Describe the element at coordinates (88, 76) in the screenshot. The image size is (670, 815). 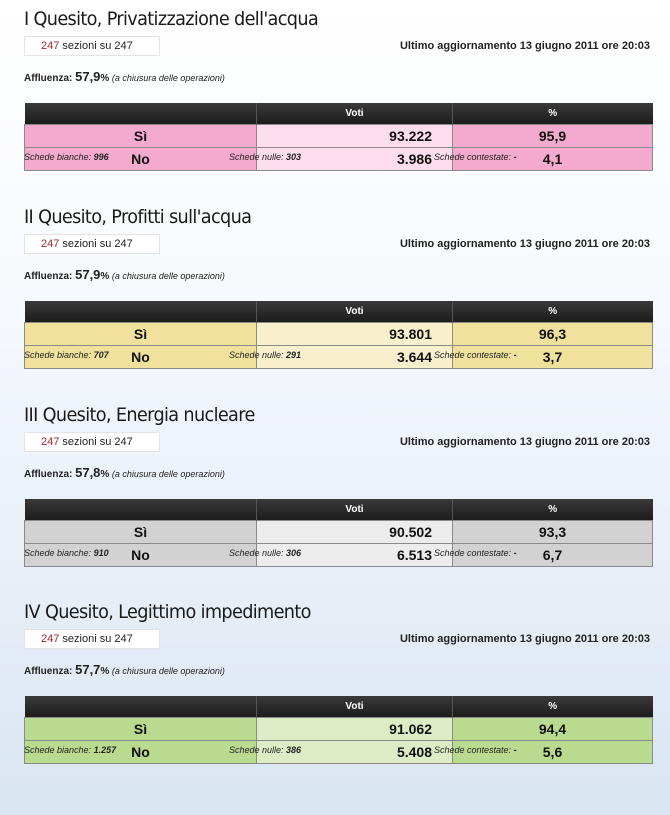
I see `affluenza-value: 57,9` at that location.